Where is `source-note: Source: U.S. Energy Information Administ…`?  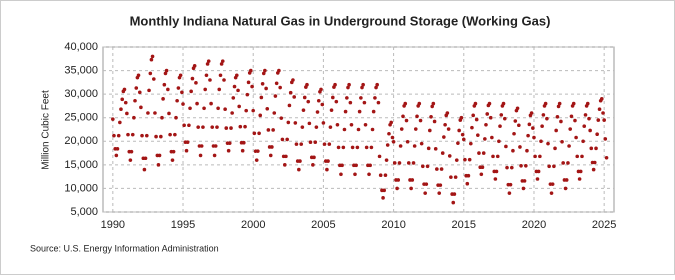 source-note: Source: U.S. Energy Information Administ… is located at coordinates (124, 248).